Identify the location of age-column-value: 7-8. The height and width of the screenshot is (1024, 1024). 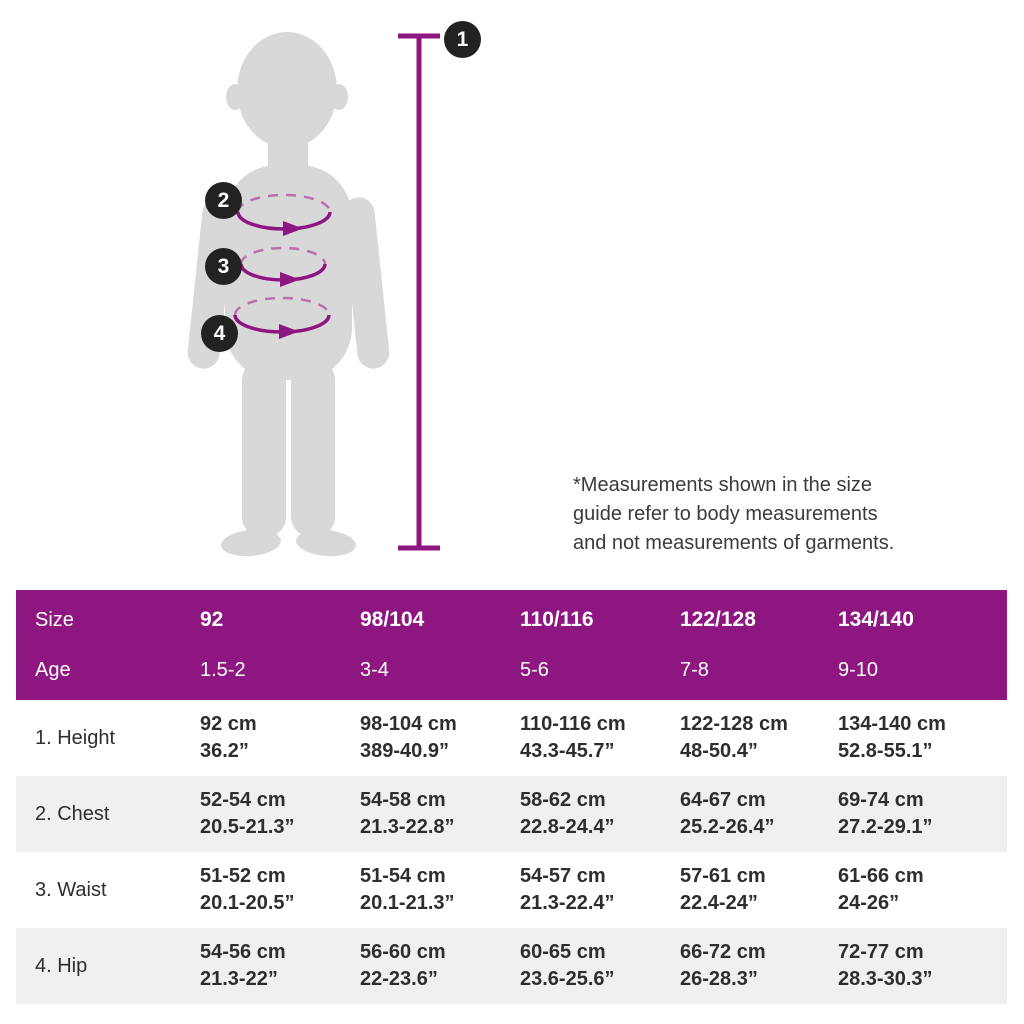
(694, 669).